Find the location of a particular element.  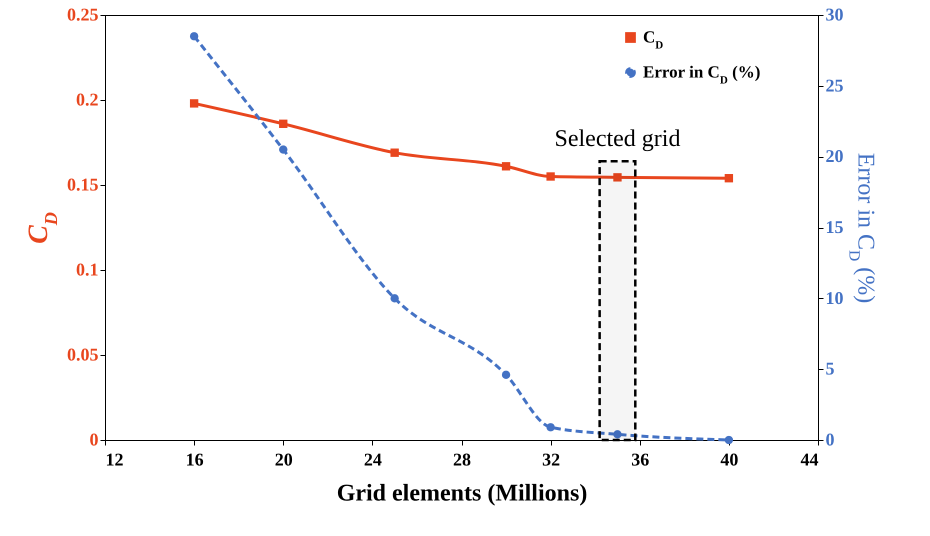

legend-label: Error in C$_{D}$ (%) is located at coordinates (701, 74).